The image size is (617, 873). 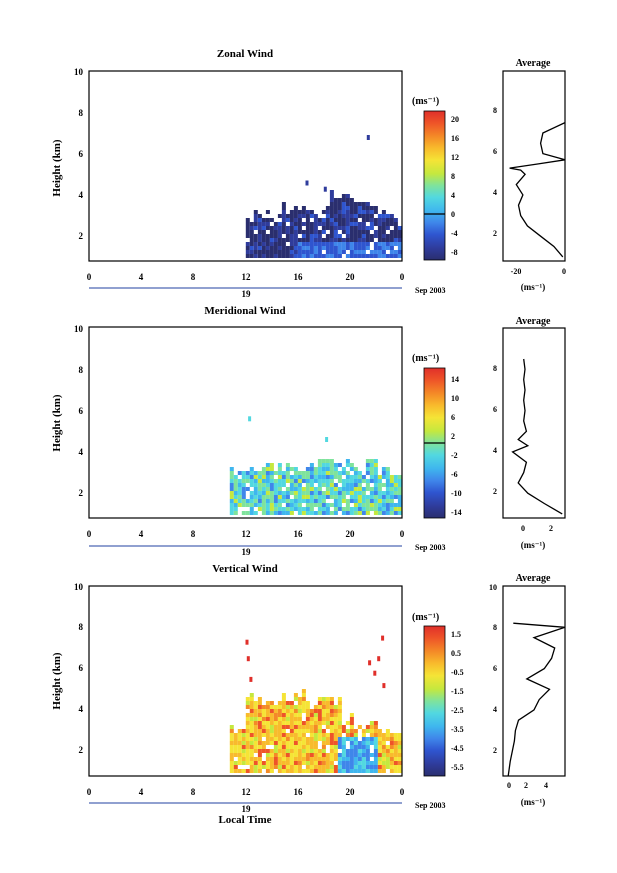 What do you see at coordinates (245, 681) in the screenshot?
I see `plot-frame` at bounding box center [245, 681].